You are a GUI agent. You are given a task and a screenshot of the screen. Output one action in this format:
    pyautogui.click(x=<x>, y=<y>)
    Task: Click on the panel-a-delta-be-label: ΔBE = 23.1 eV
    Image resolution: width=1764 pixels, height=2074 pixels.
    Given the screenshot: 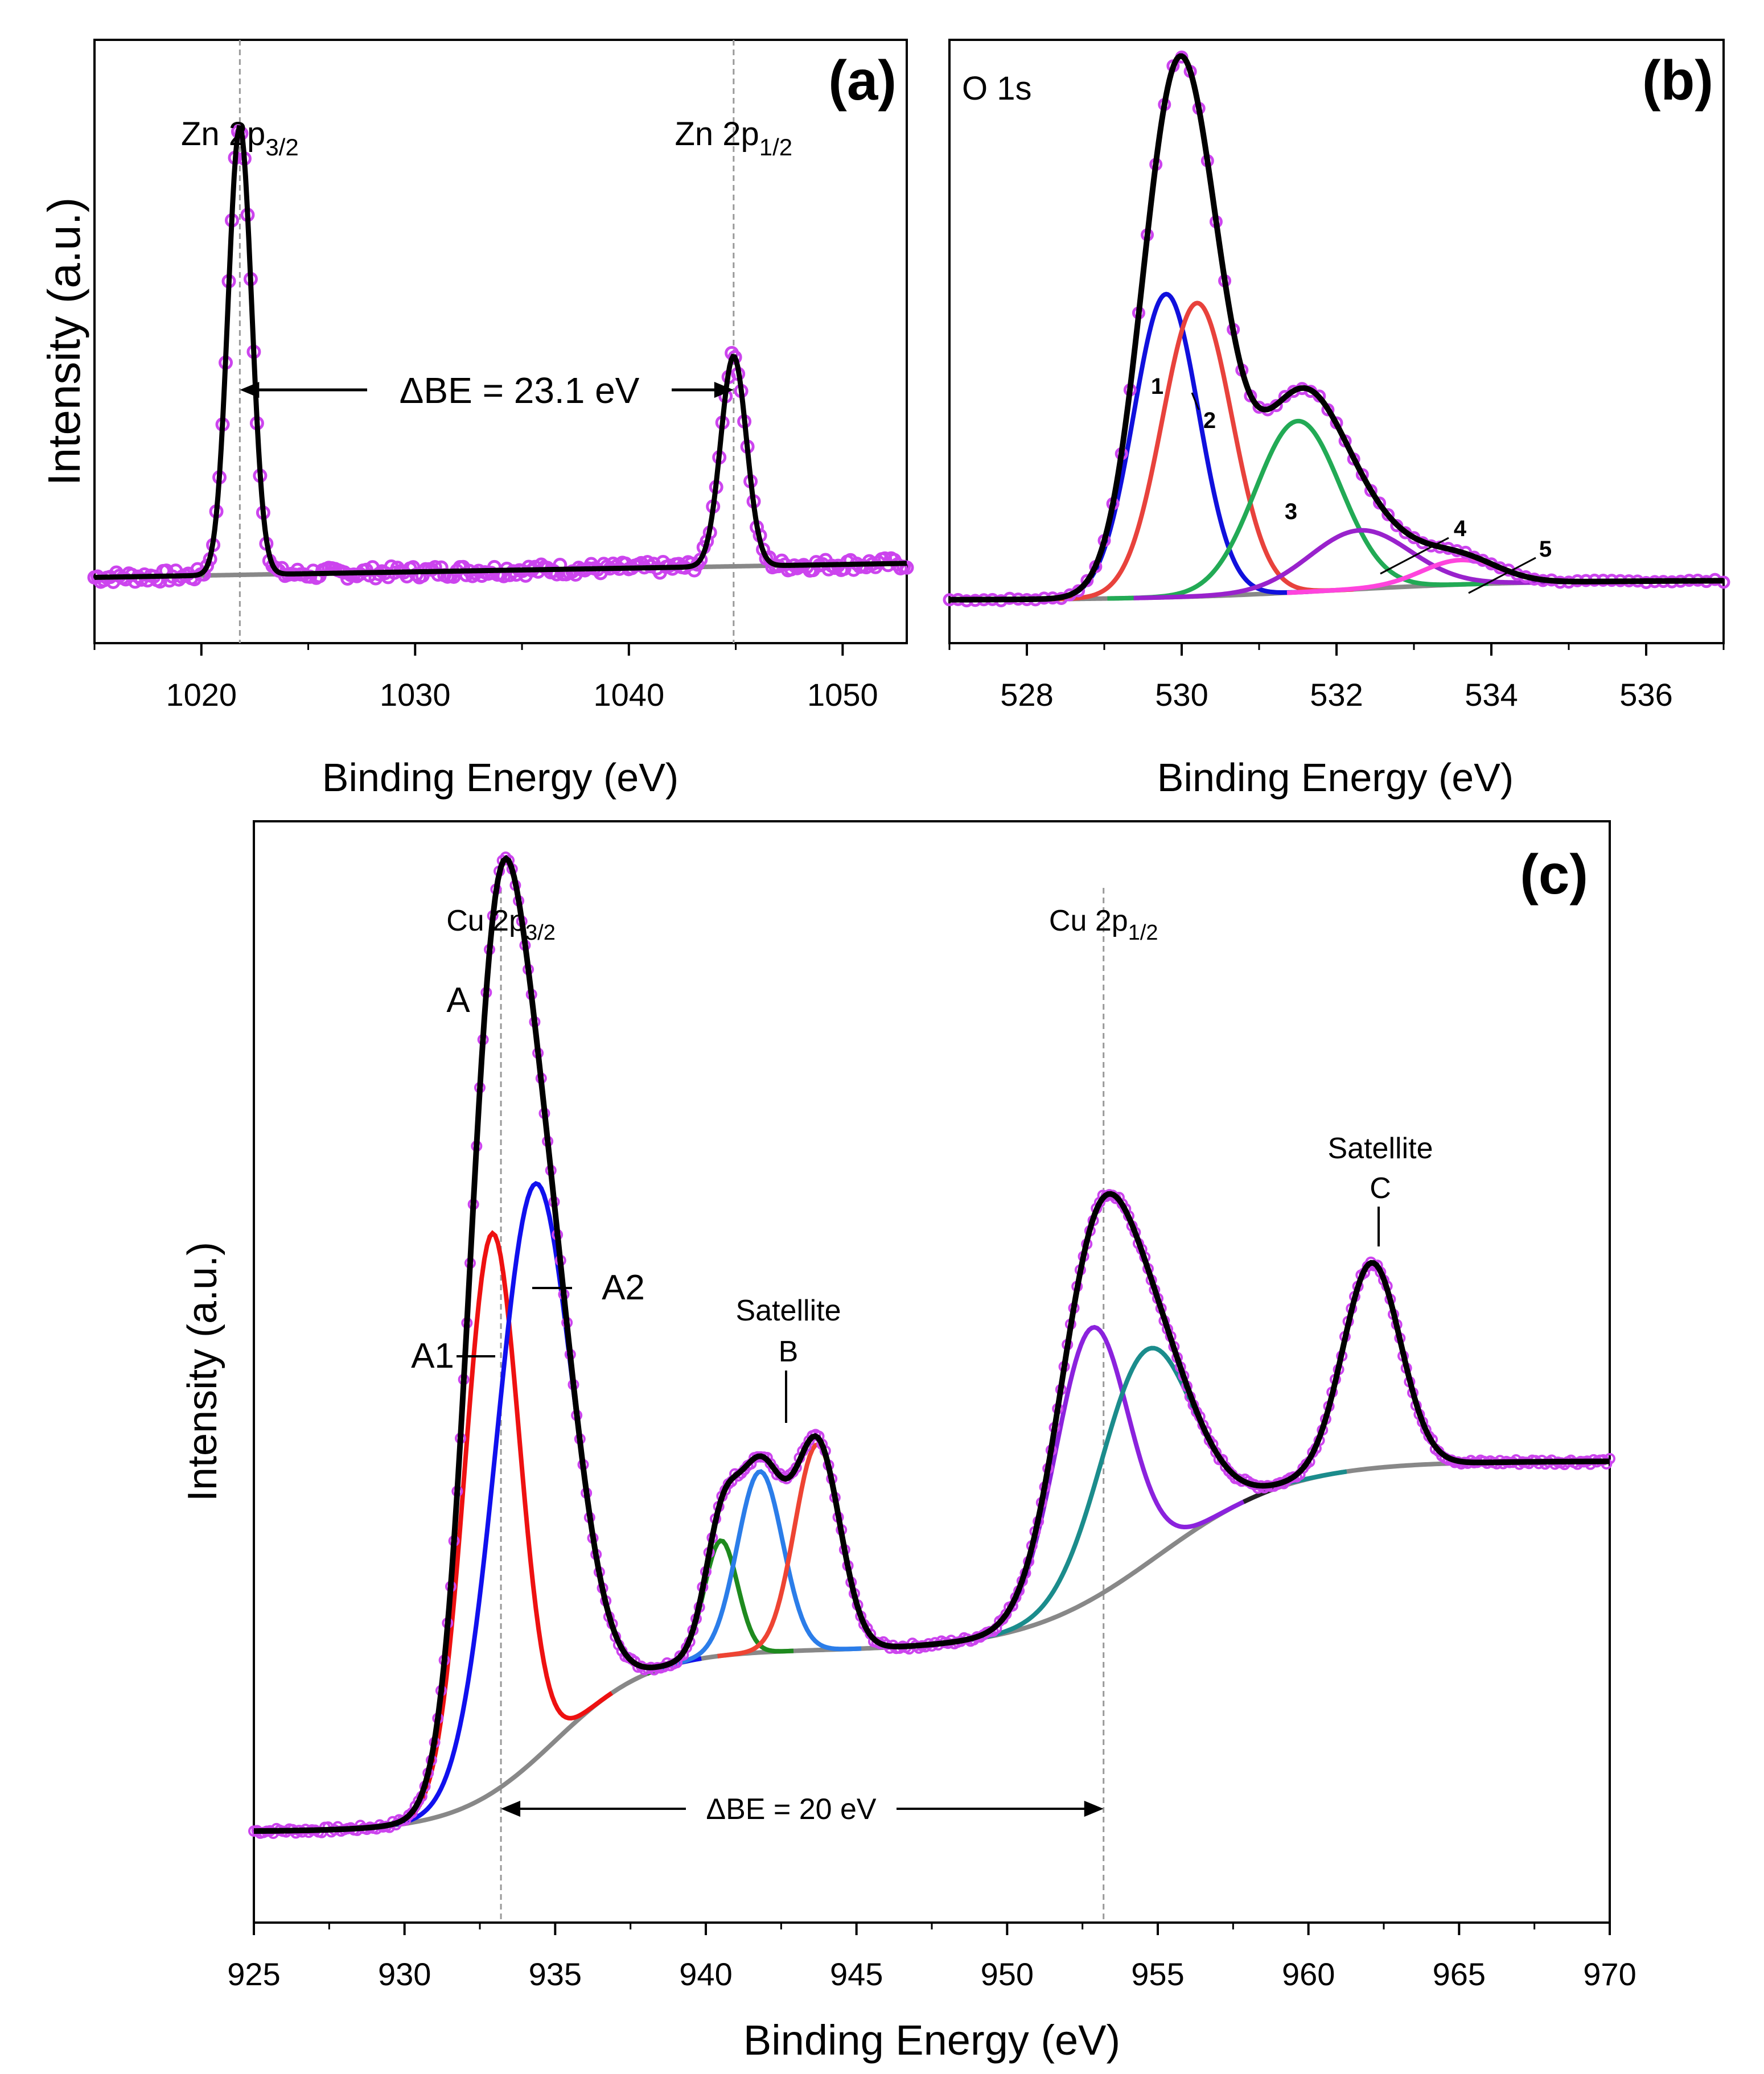 What is the action you would take?
    pyautogui.click(x=520, y=390)
    